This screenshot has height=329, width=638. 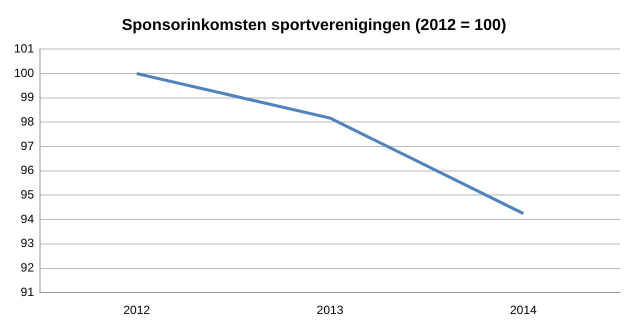 I want to click on y-tick-label: 95, so click(x=27, y=195).